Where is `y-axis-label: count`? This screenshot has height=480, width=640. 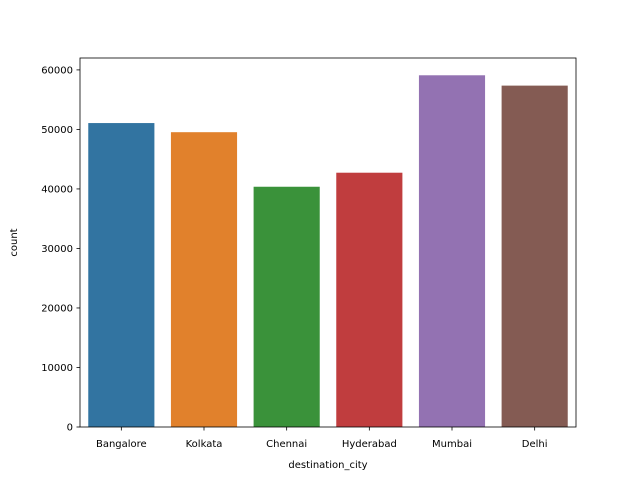
y-axis-label: count is located at coordinates (14, 242).